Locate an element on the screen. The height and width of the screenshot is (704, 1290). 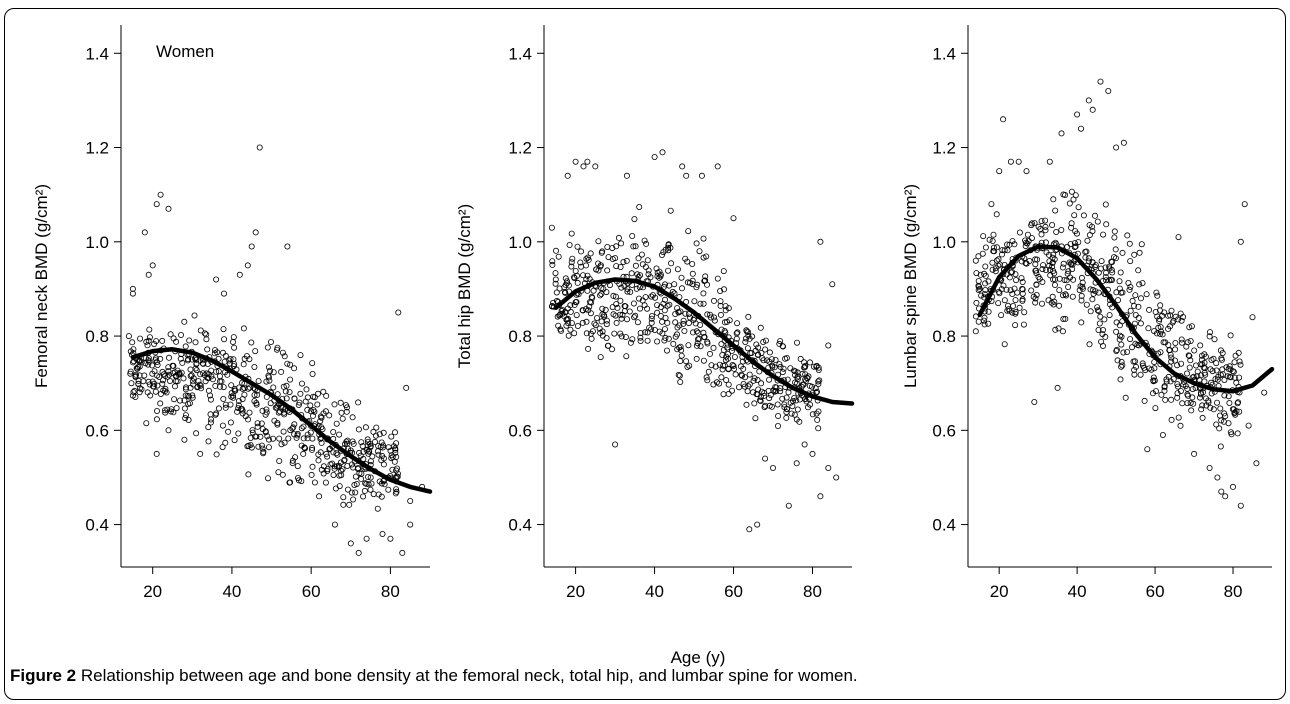
y-tick-label: 1.4 is located at coordinates (944, 53).